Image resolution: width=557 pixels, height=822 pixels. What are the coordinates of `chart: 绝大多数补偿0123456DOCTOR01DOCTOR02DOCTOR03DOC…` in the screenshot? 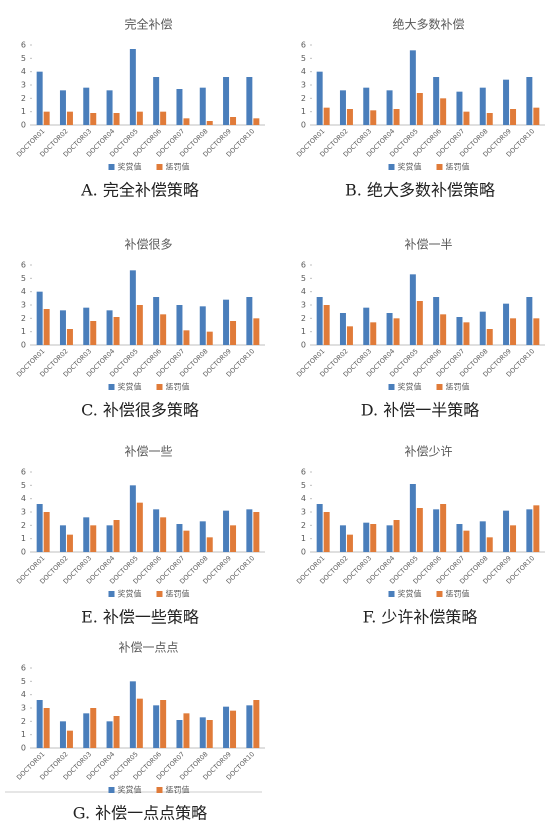 It's located at (420, 108).